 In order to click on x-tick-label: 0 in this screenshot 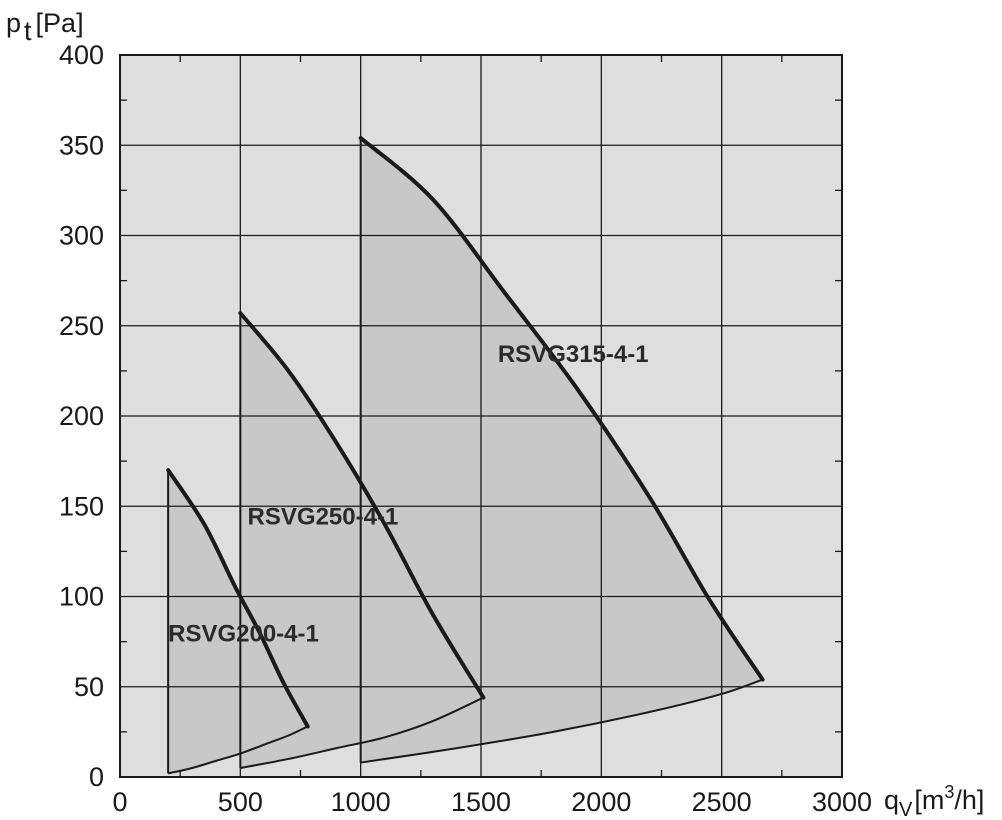, I will do `click(119, 802)`.